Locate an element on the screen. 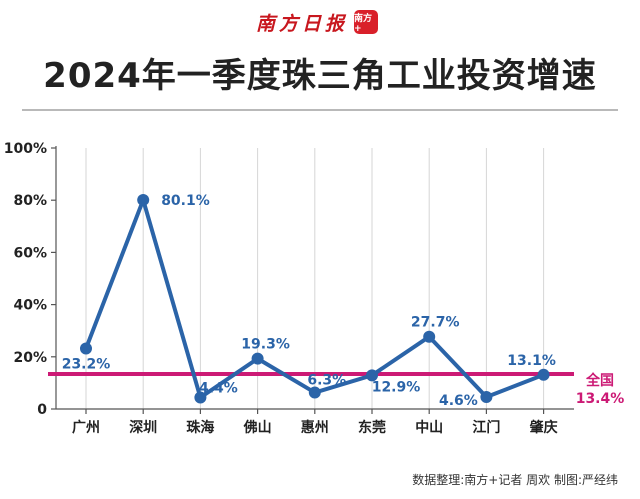 This screenshot has width=640, height=499. x-tick-label: 深圳 is located at coordinates (143, 427).